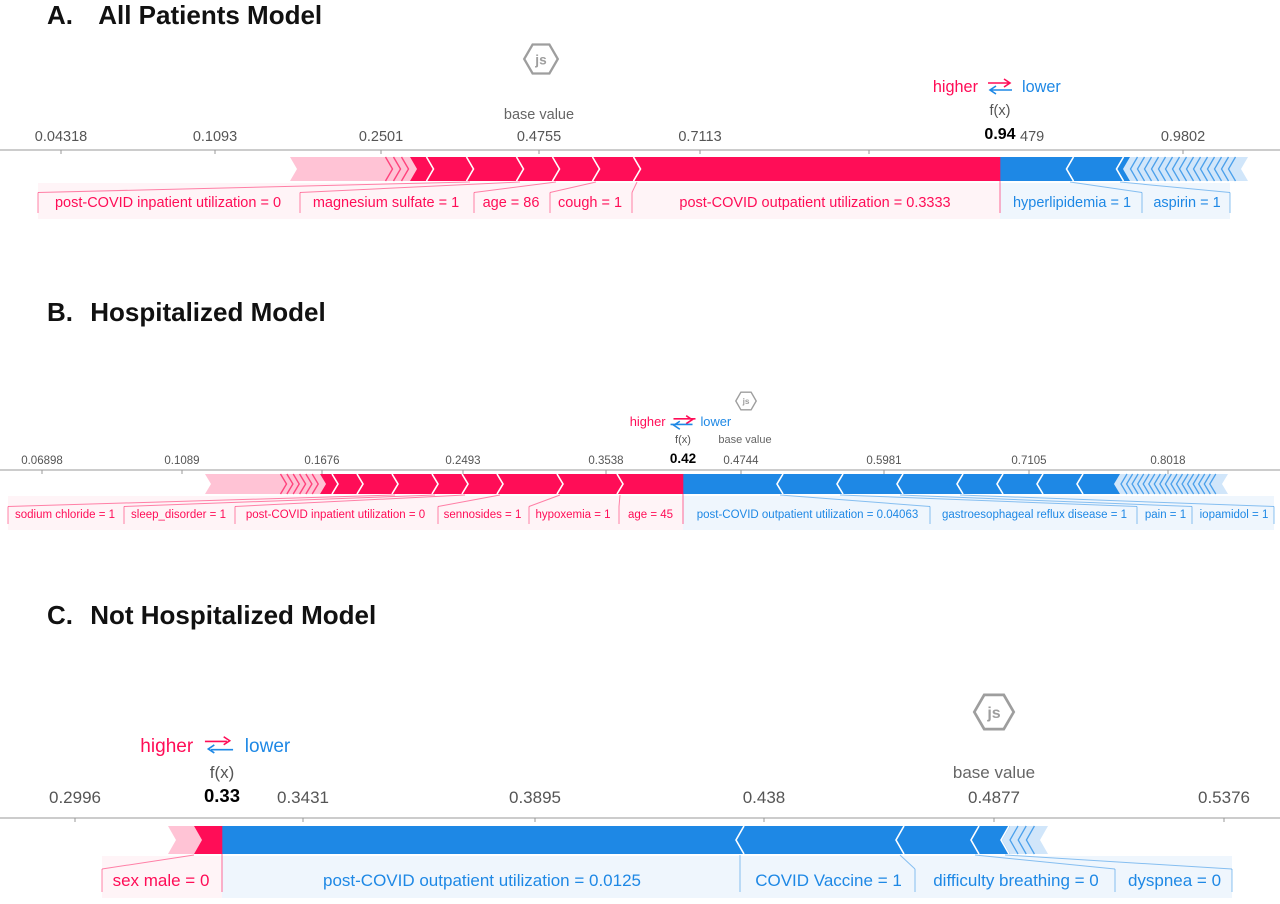 This screenshot has width=1280, height=904. I want to click on feature-label-higher: sex male = 0, so click(161, 880).